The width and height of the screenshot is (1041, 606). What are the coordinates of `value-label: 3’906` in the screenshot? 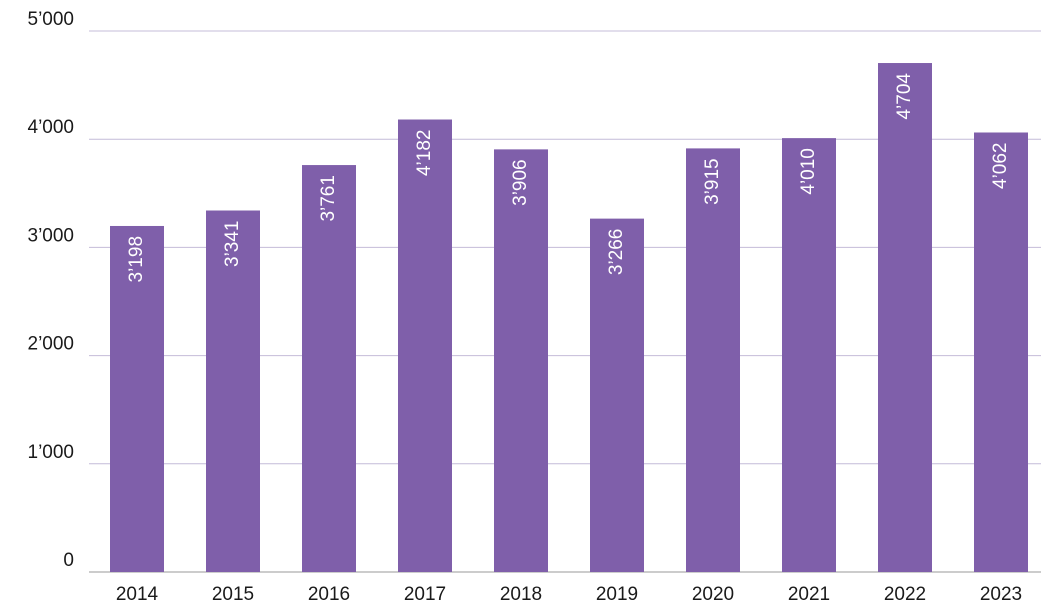 It's located at (520, 182).